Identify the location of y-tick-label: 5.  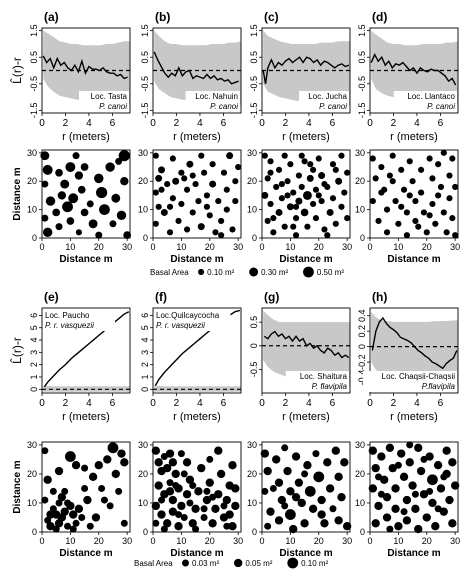
(145, 327).